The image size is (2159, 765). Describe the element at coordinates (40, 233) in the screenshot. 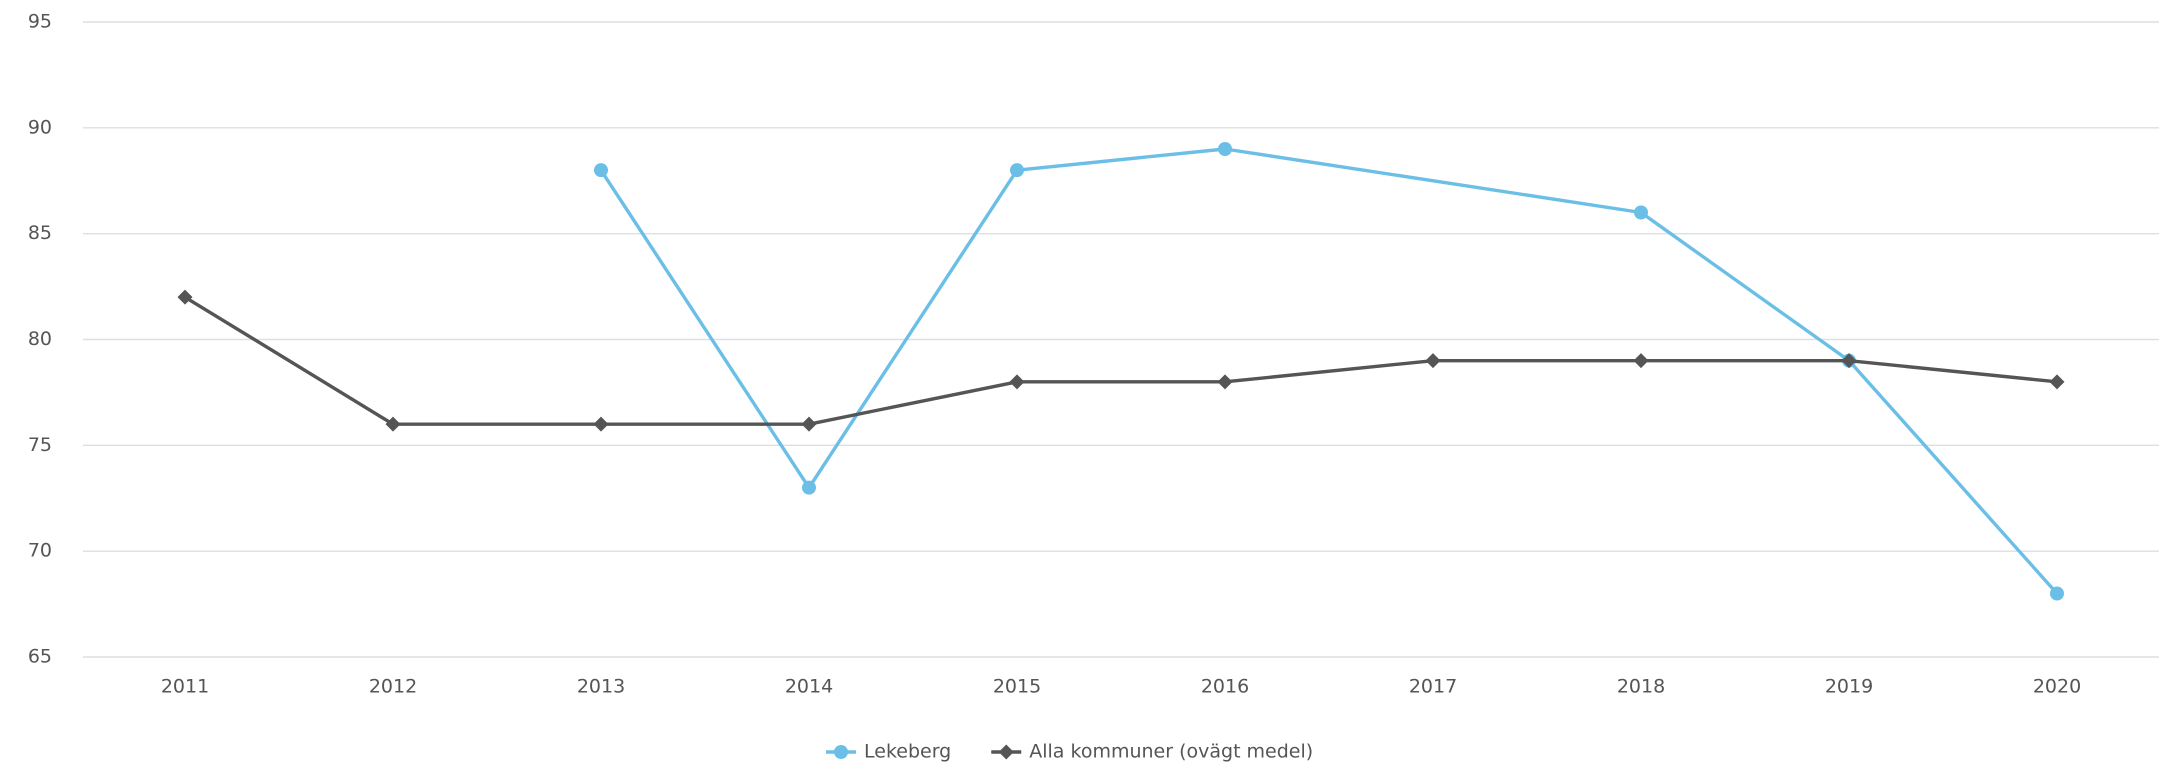

I see `y-tick-label: 85` at that location.